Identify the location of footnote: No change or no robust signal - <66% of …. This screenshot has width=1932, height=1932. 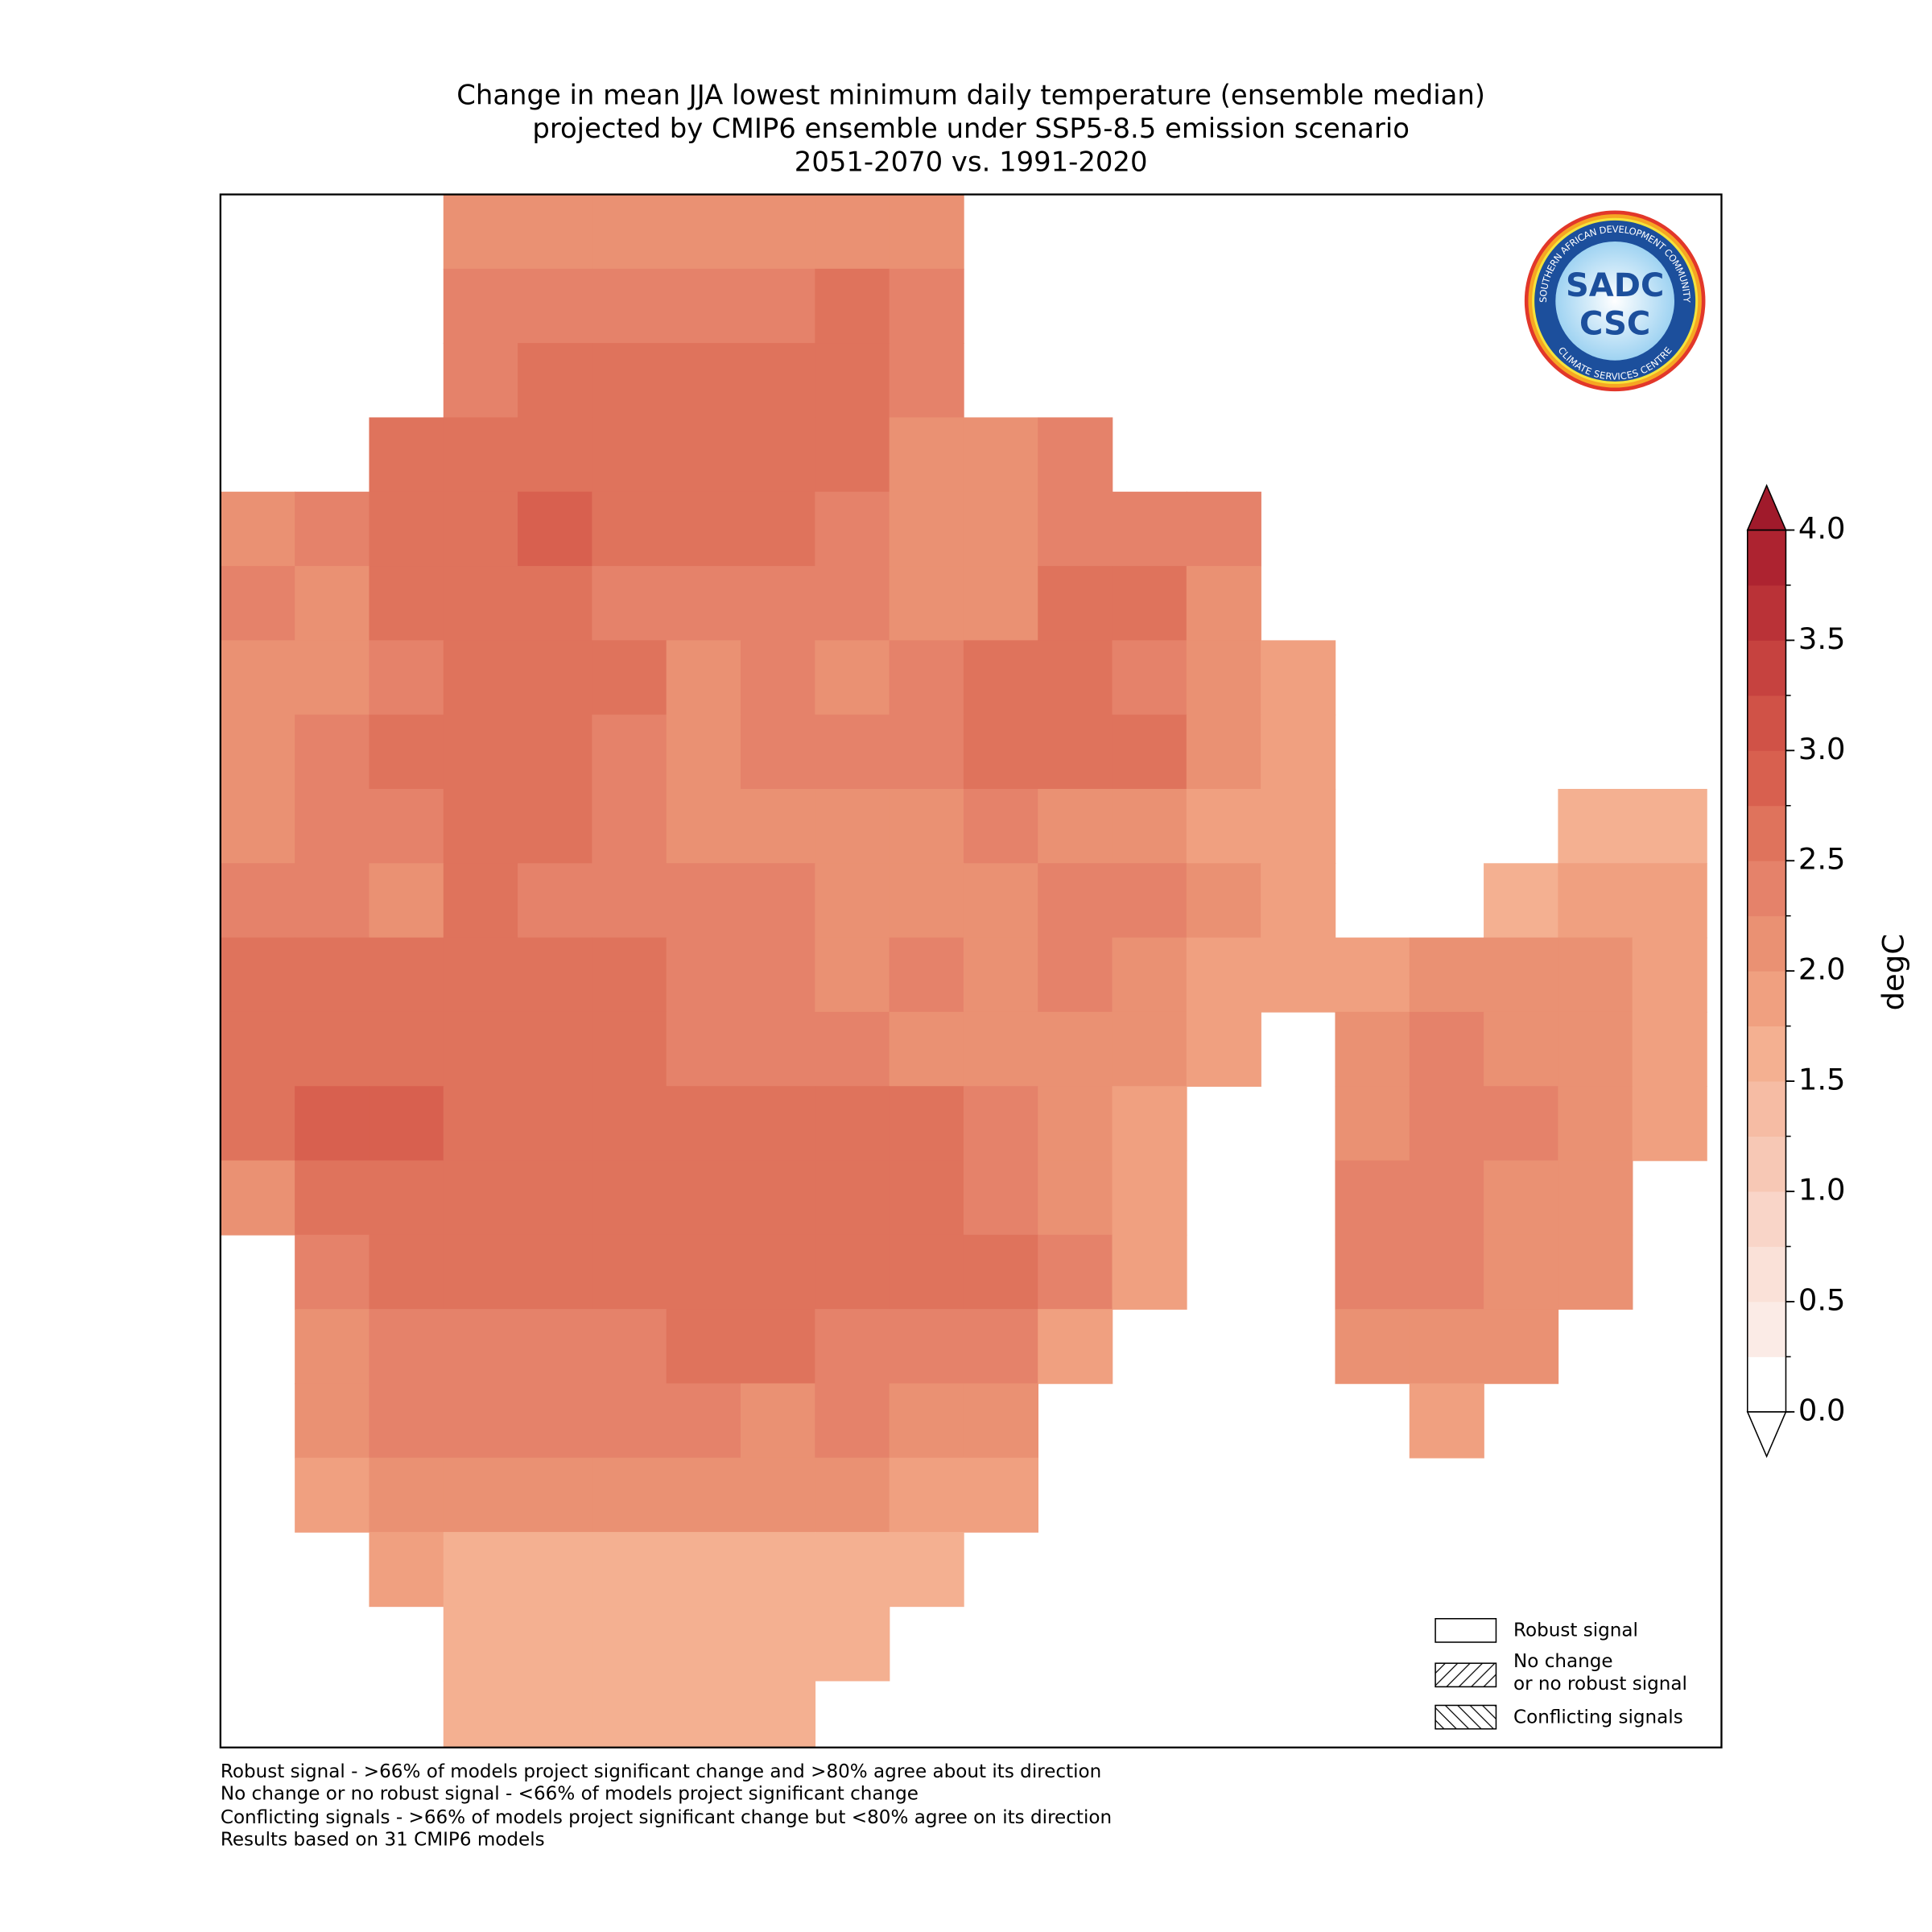
(570, 1794).